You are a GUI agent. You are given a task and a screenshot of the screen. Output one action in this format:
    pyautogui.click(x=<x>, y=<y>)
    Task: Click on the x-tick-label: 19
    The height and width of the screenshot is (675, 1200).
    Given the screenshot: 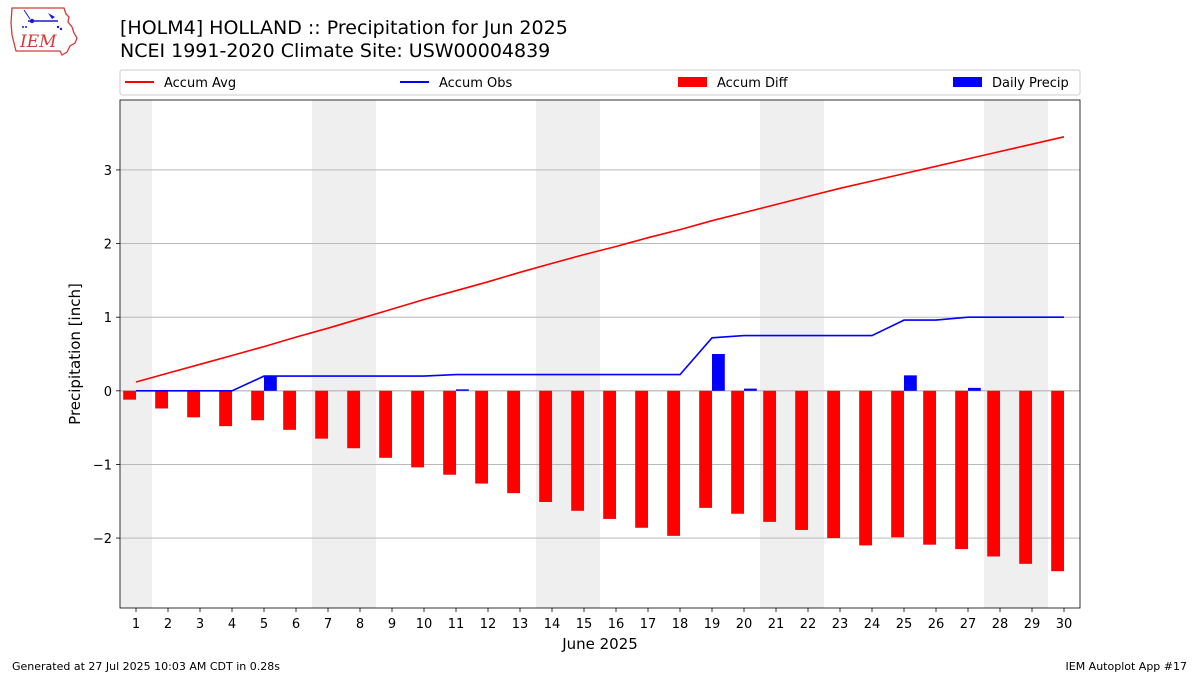 What is the action you would take?
    pyautogui.click(x=712, y=624)
    